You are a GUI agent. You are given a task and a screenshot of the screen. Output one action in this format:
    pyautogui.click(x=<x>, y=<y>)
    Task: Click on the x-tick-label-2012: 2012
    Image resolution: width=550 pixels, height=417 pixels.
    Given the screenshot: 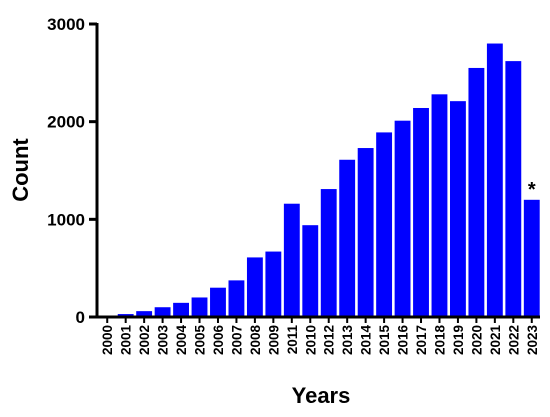 What is the action you would take?
    pyautogui.click(x=329, y=340)
    